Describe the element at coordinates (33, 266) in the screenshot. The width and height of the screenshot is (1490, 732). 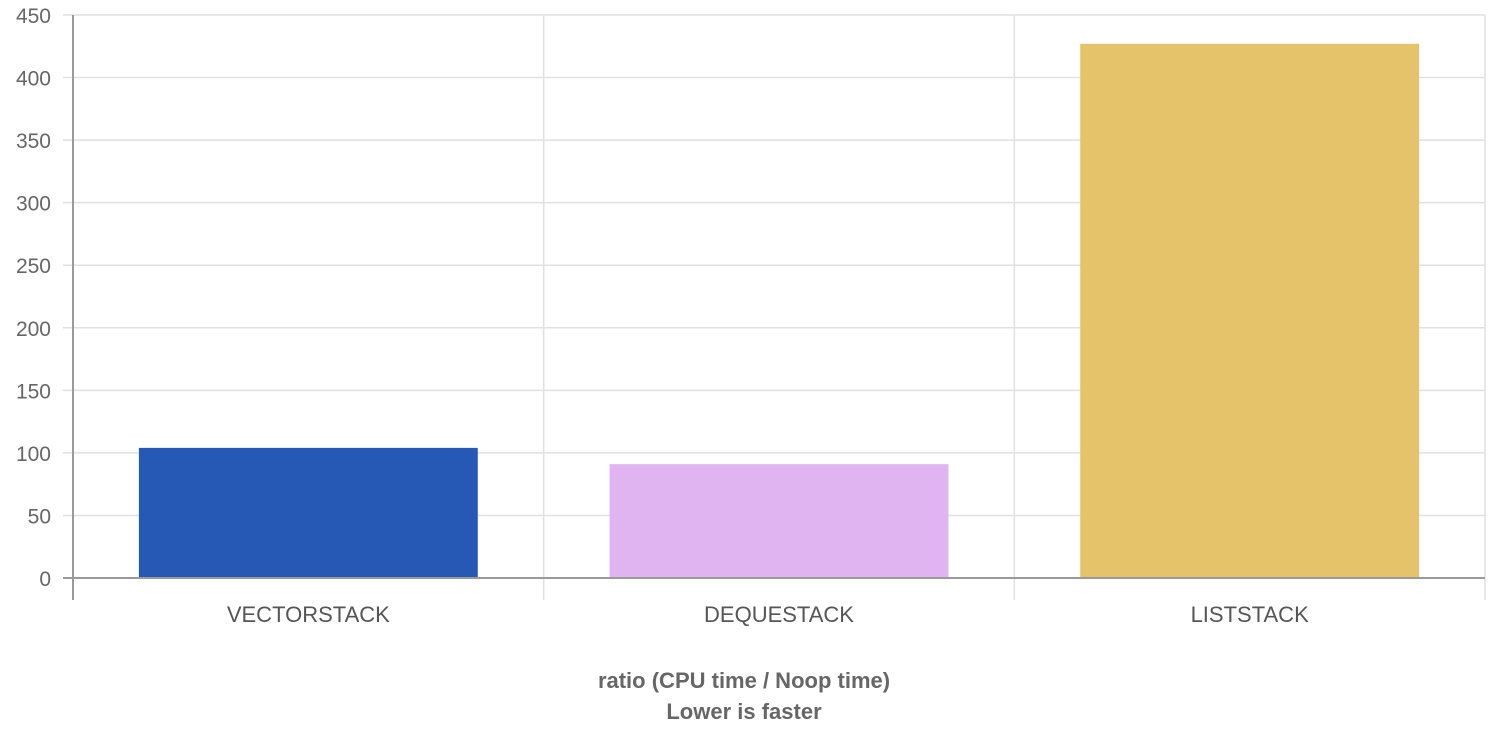
I see `y-tick-label: 250` at that location.